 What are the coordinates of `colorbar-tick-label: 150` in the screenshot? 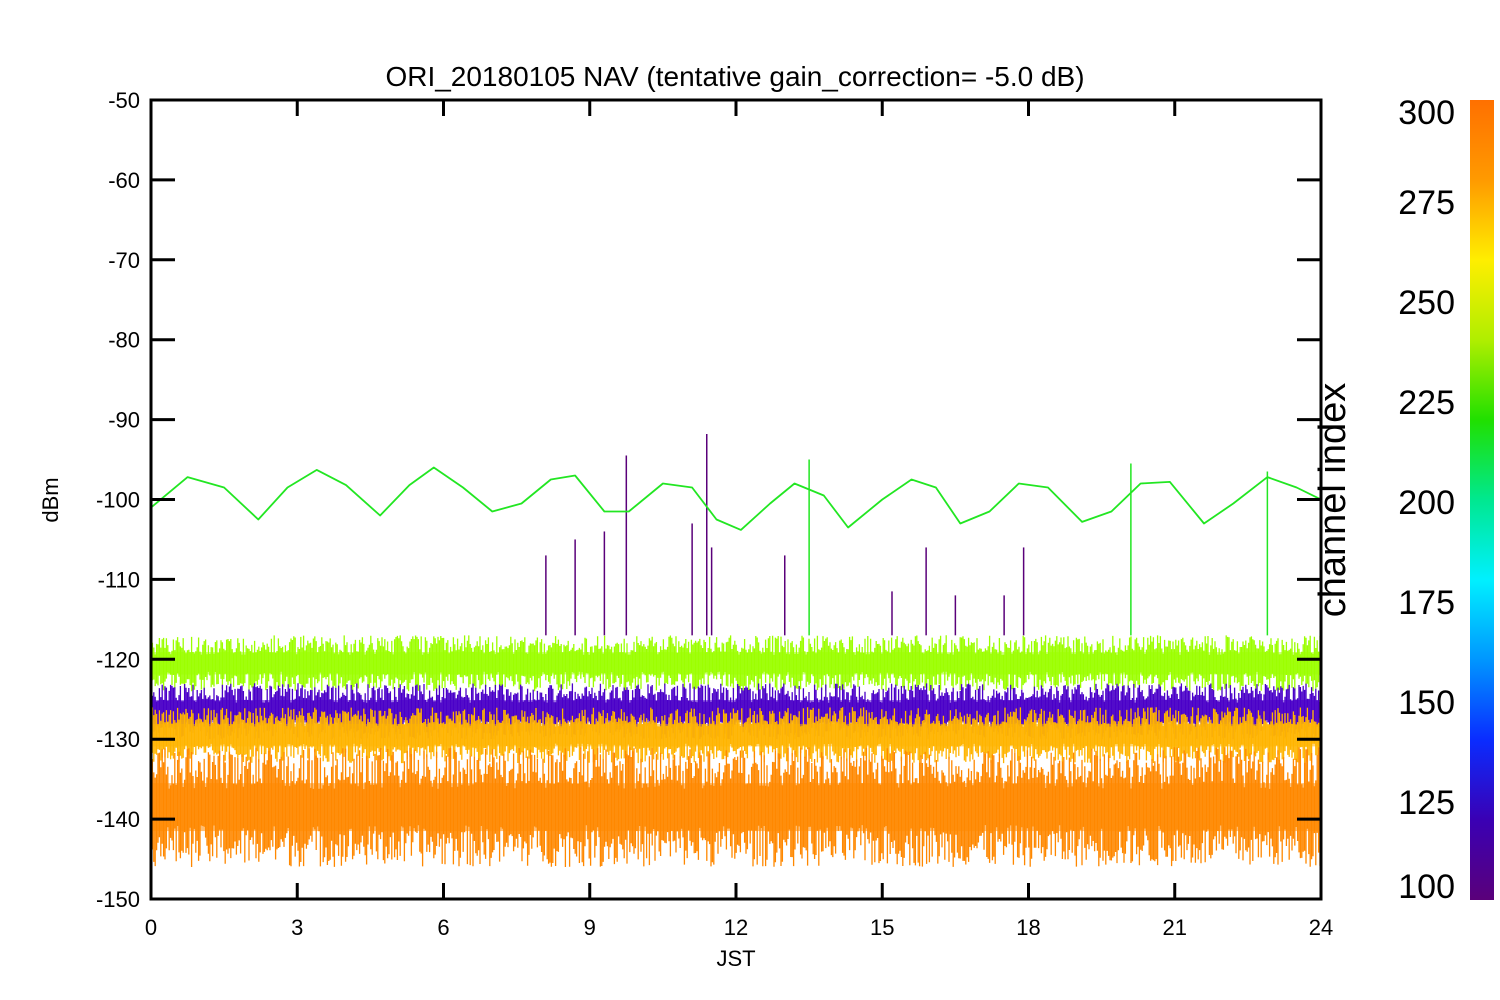 It's located at (1426, 703).